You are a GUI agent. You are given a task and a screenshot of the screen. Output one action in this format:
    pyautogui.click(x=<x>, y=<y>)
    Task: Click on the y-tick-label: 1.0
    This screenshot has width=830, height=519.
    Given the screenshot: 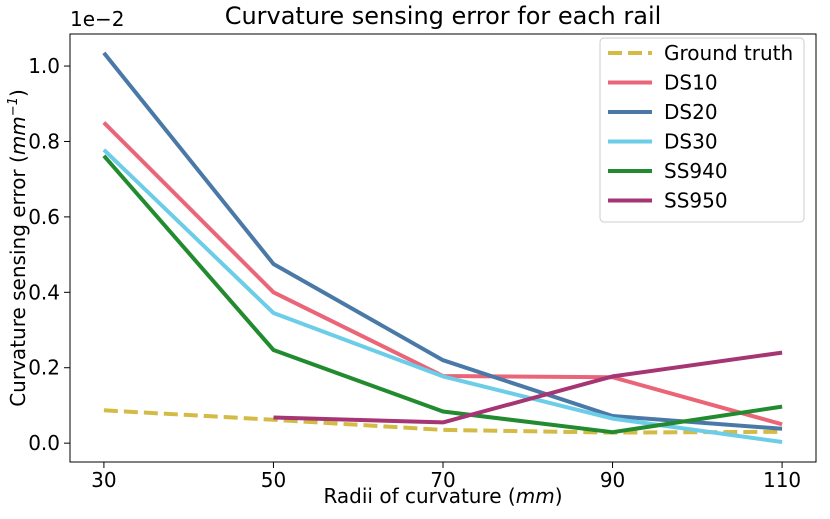 What is the action you would take?
    pyautogui.click(x=44, y=66)
    